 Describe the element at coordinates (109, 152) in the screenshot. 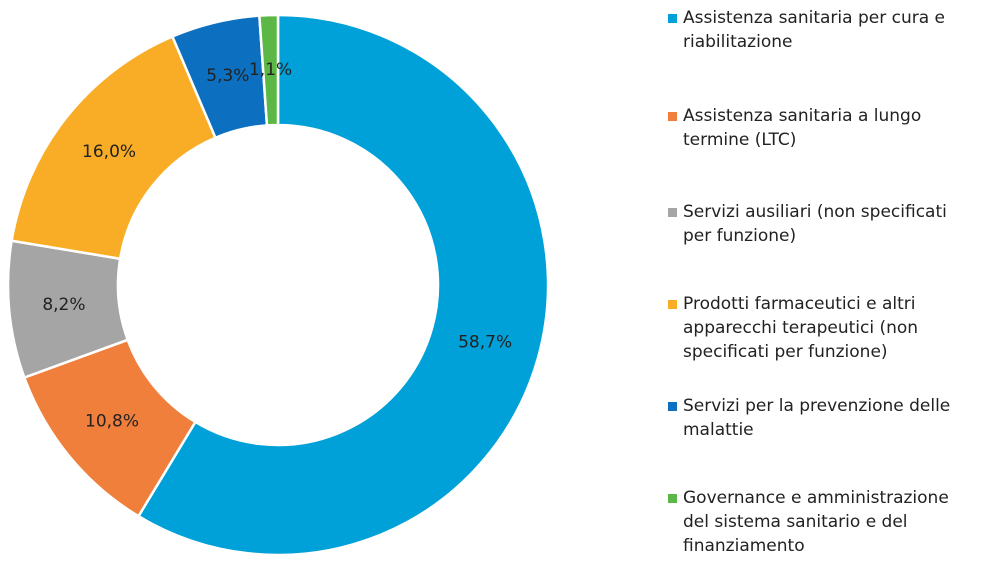

I see `data-label: 16,0%` at that location.